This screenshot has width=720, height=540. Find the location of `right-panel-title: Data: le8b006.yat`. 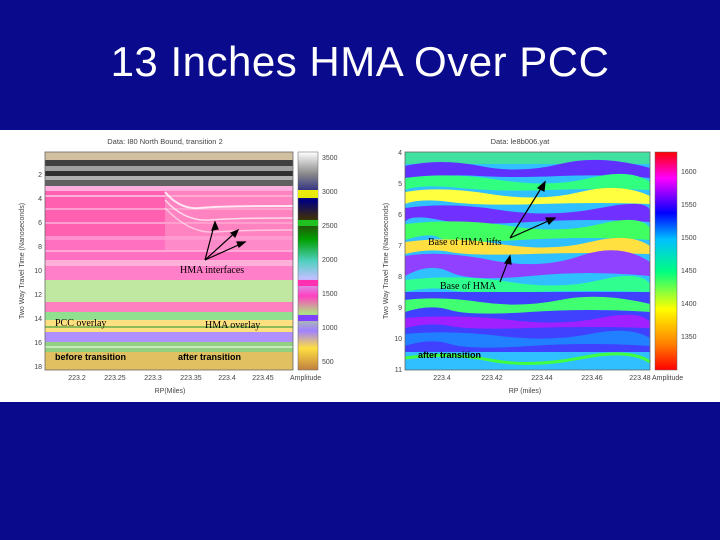

right-panel-title: Data: le8b006.yat is located at coordinates (521, 141).